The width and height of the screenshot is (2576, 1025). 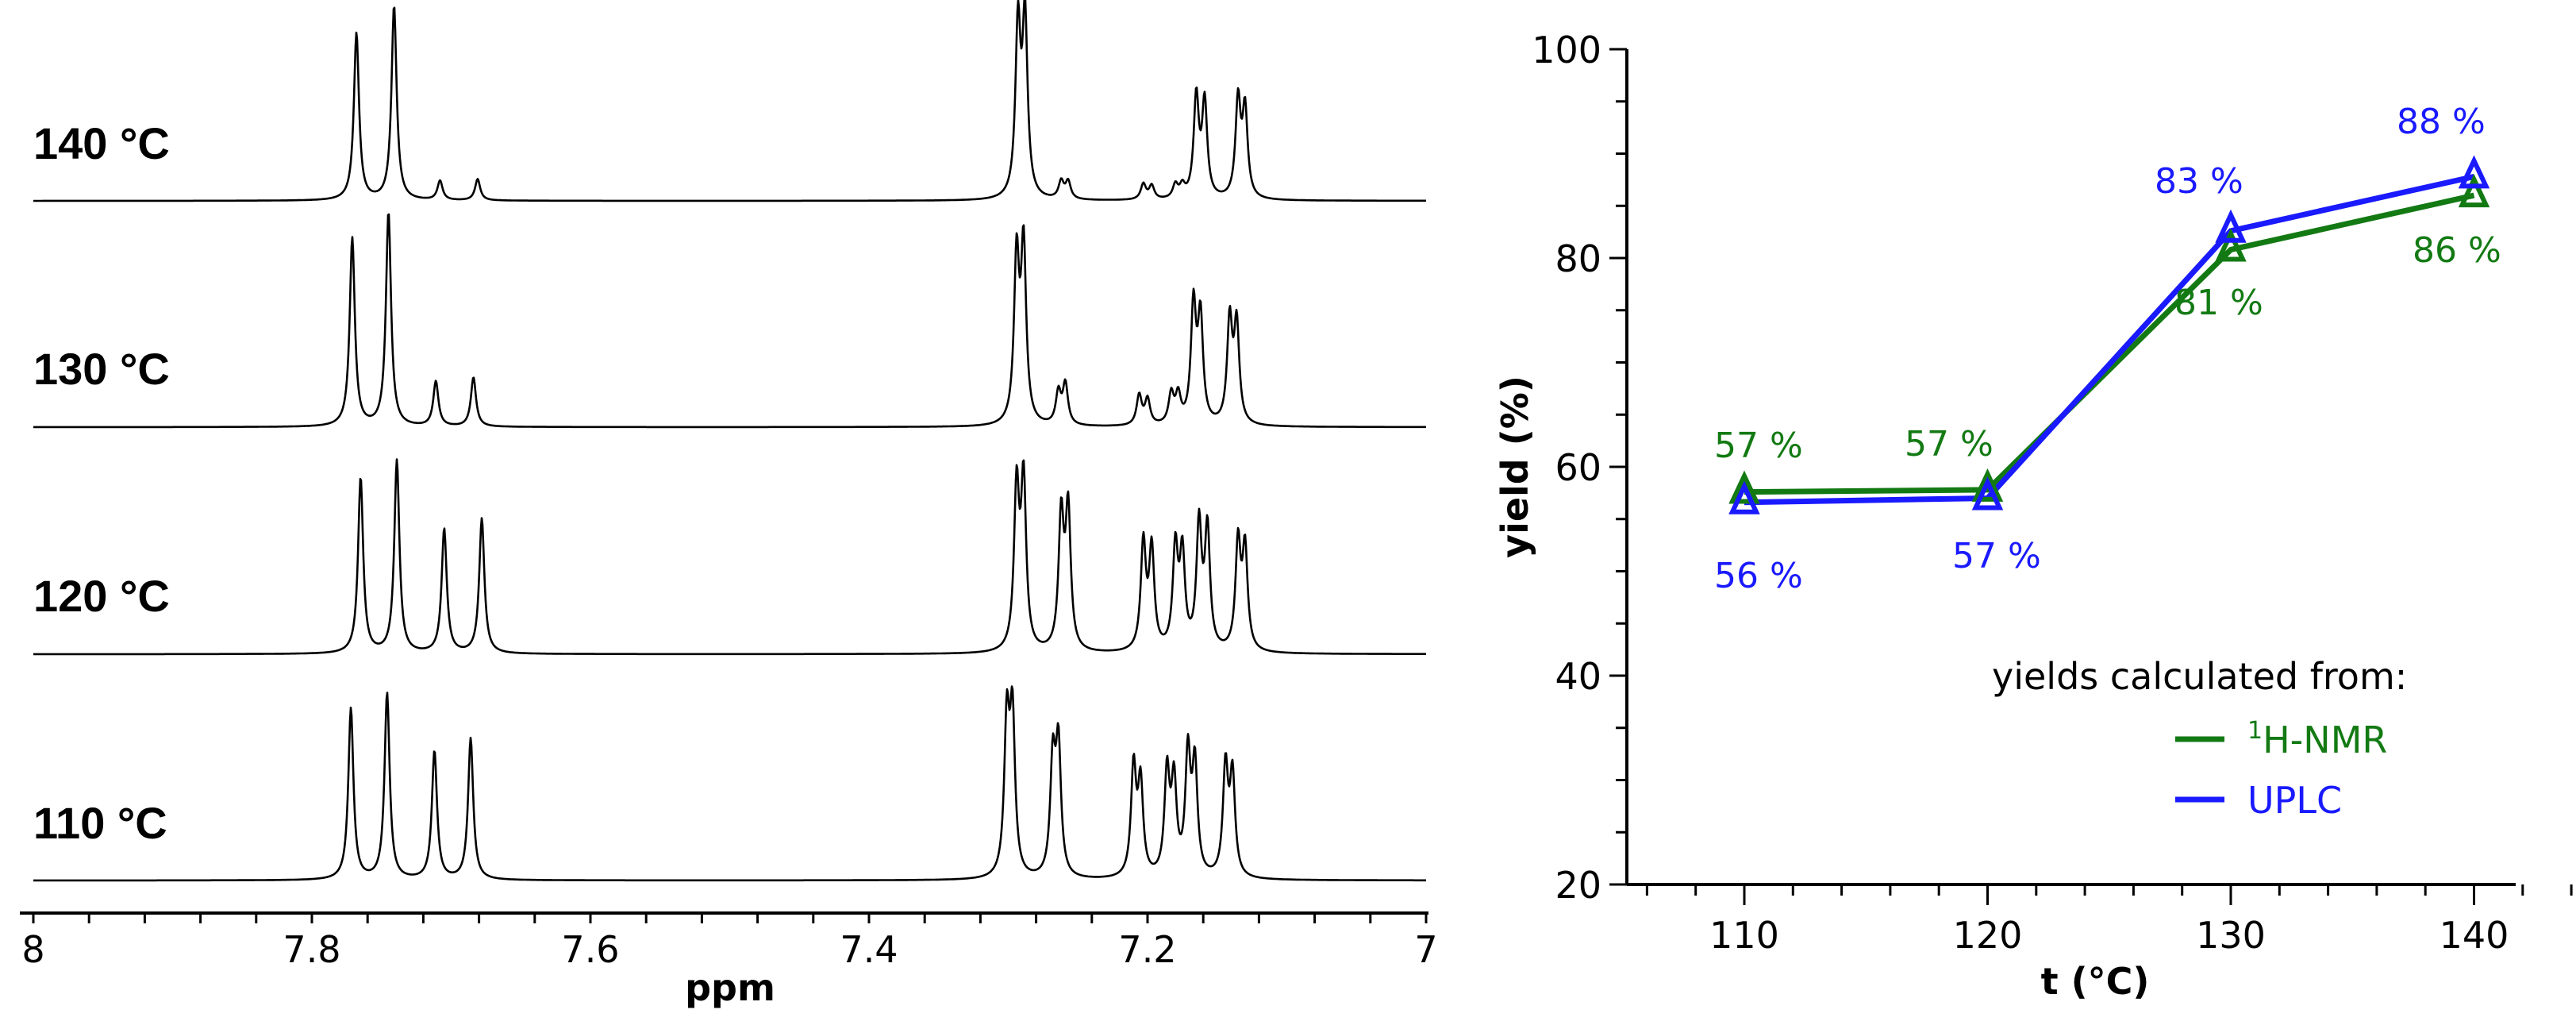 What do you see at coordinates (1988, 935) in the screenshot?
I see `x-tick-label: 120` at bounding box center [1988, 935].